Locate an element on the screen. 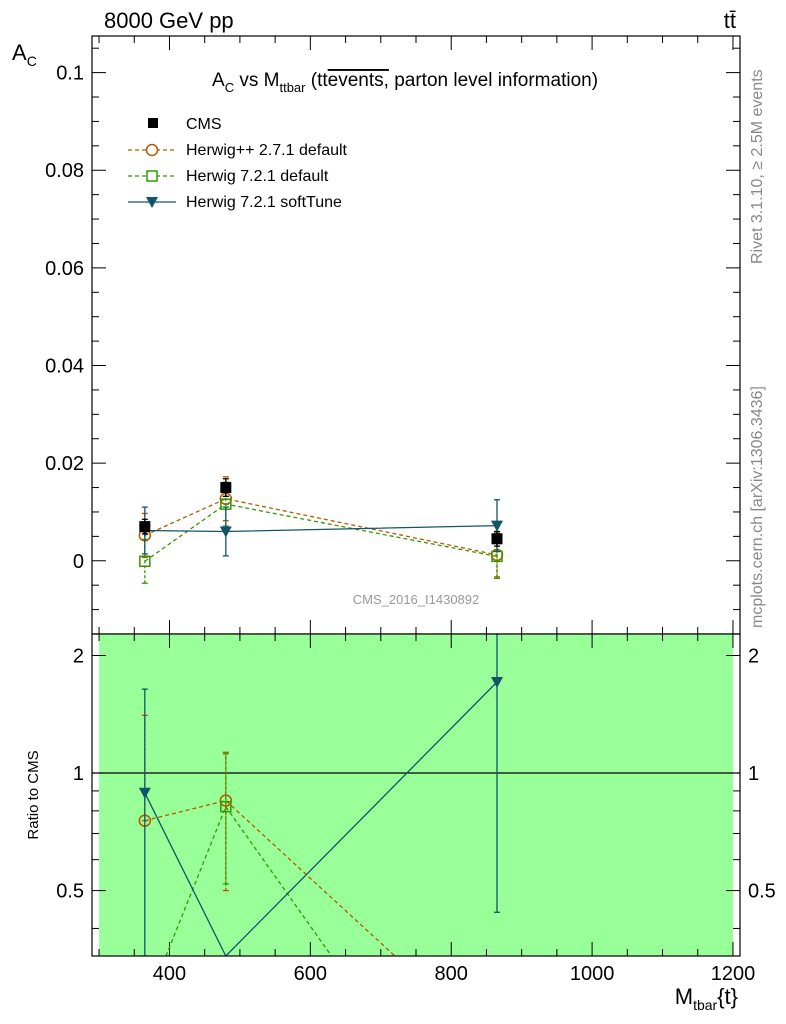 Image resolution: width=786 pixels, height=1024 pixels. ratio-line-h721 is located at coordinates (249, 880).